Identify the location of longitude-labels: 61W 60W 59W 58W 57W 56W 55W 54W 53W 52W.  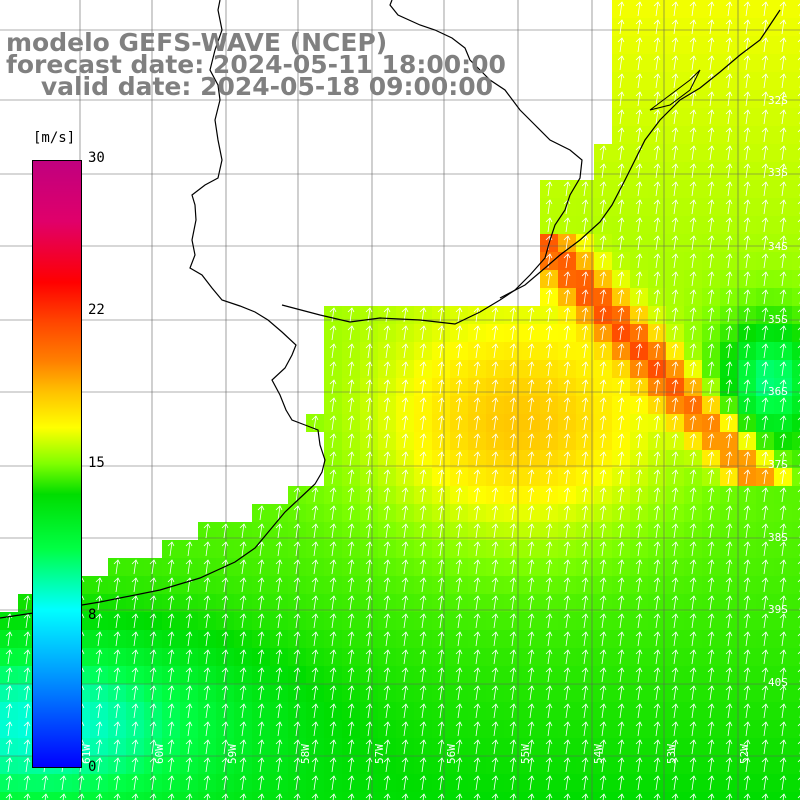
(415, 754).